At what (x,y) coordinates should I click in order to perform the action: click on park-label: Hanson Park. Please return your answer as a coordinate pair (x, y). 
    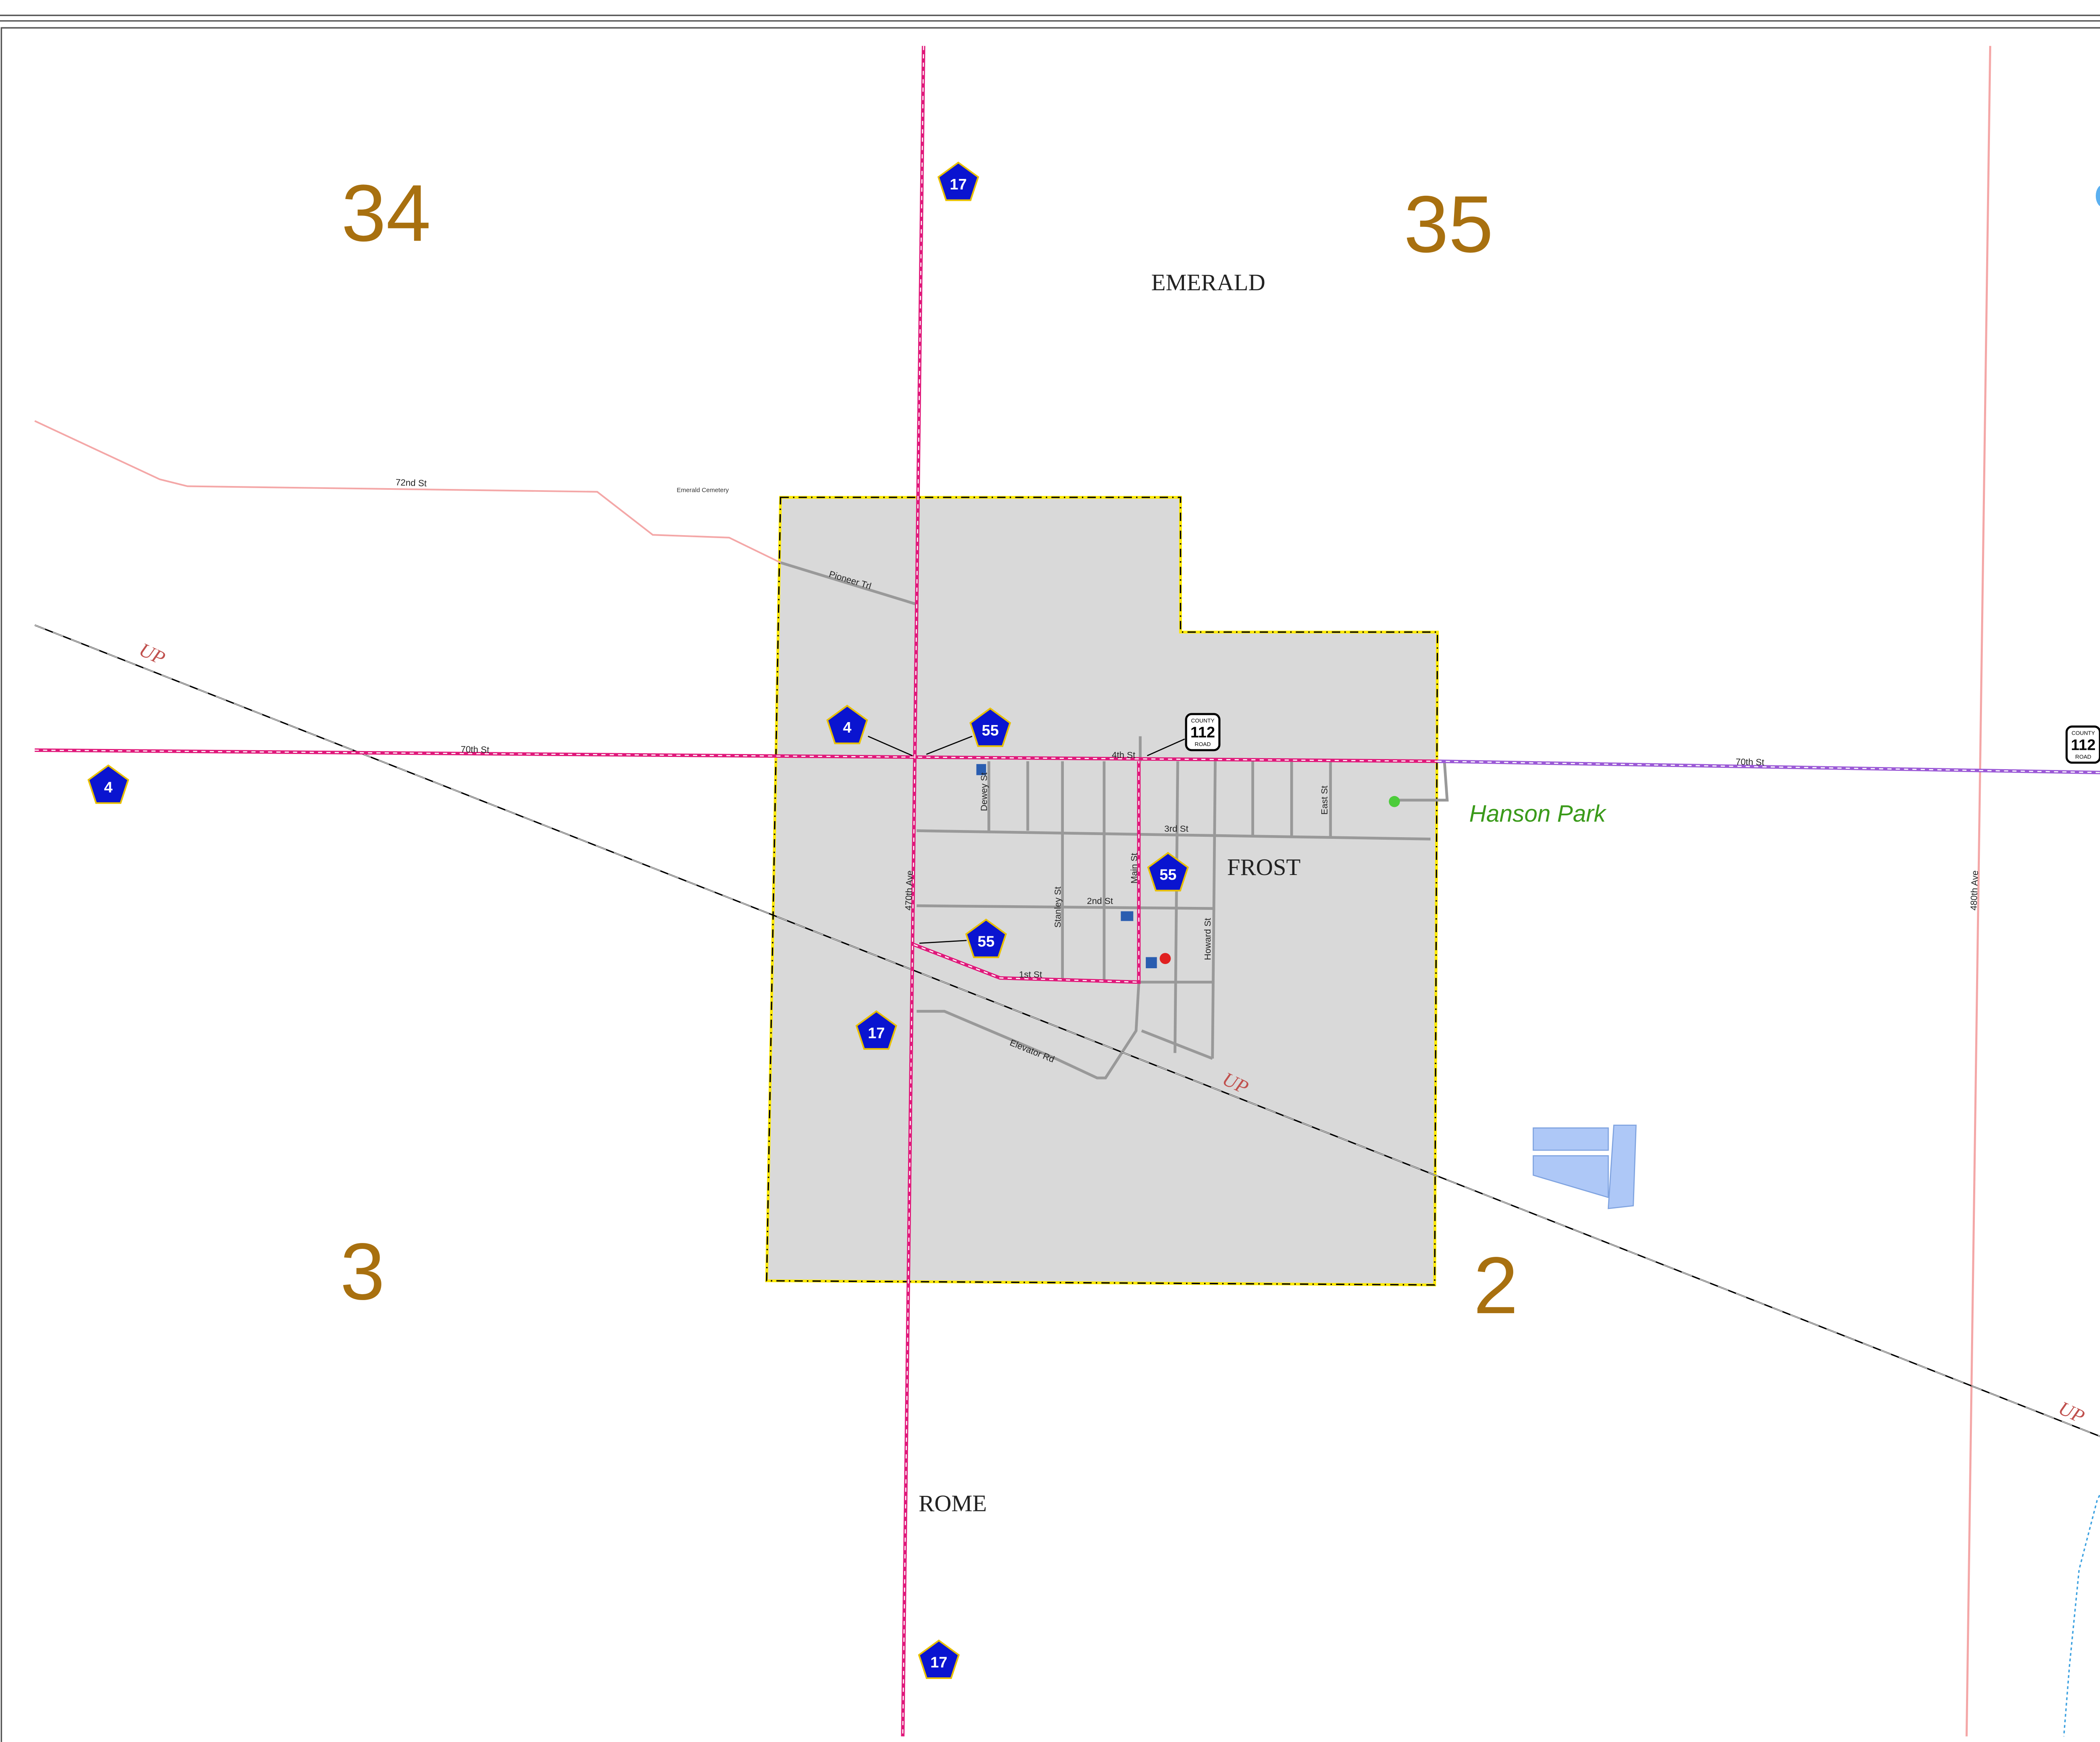
    Looking at the image, I should click on (1538, 814).